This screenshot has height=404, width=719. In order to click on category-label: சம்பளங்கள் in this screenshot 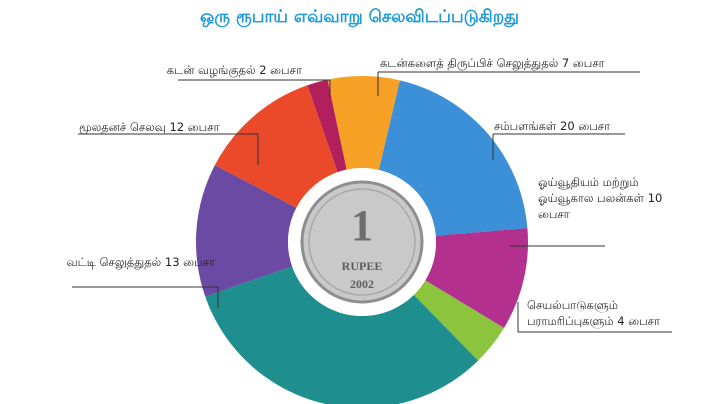, I will do `click(525, 126)`.